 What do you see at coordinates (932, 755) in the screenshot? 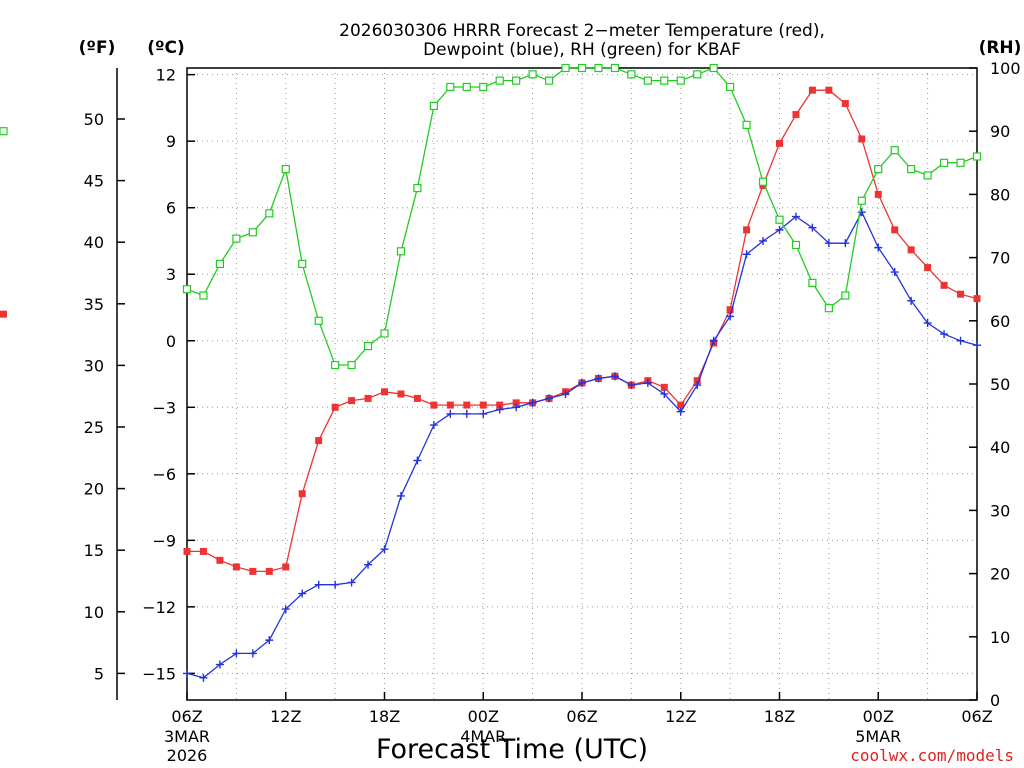
I see `watermark: coolwx.com/models` at bounding box center [932, 755].